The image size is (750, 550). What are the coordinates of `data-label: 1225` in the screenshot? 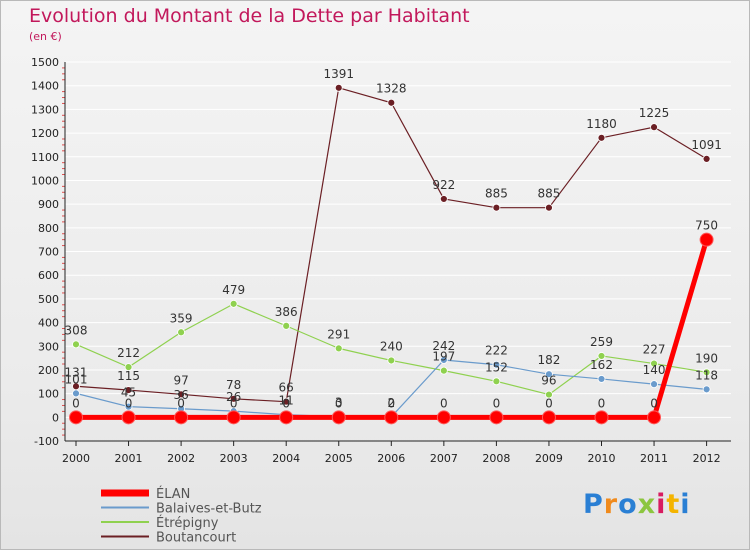 It's located at (654, 113).